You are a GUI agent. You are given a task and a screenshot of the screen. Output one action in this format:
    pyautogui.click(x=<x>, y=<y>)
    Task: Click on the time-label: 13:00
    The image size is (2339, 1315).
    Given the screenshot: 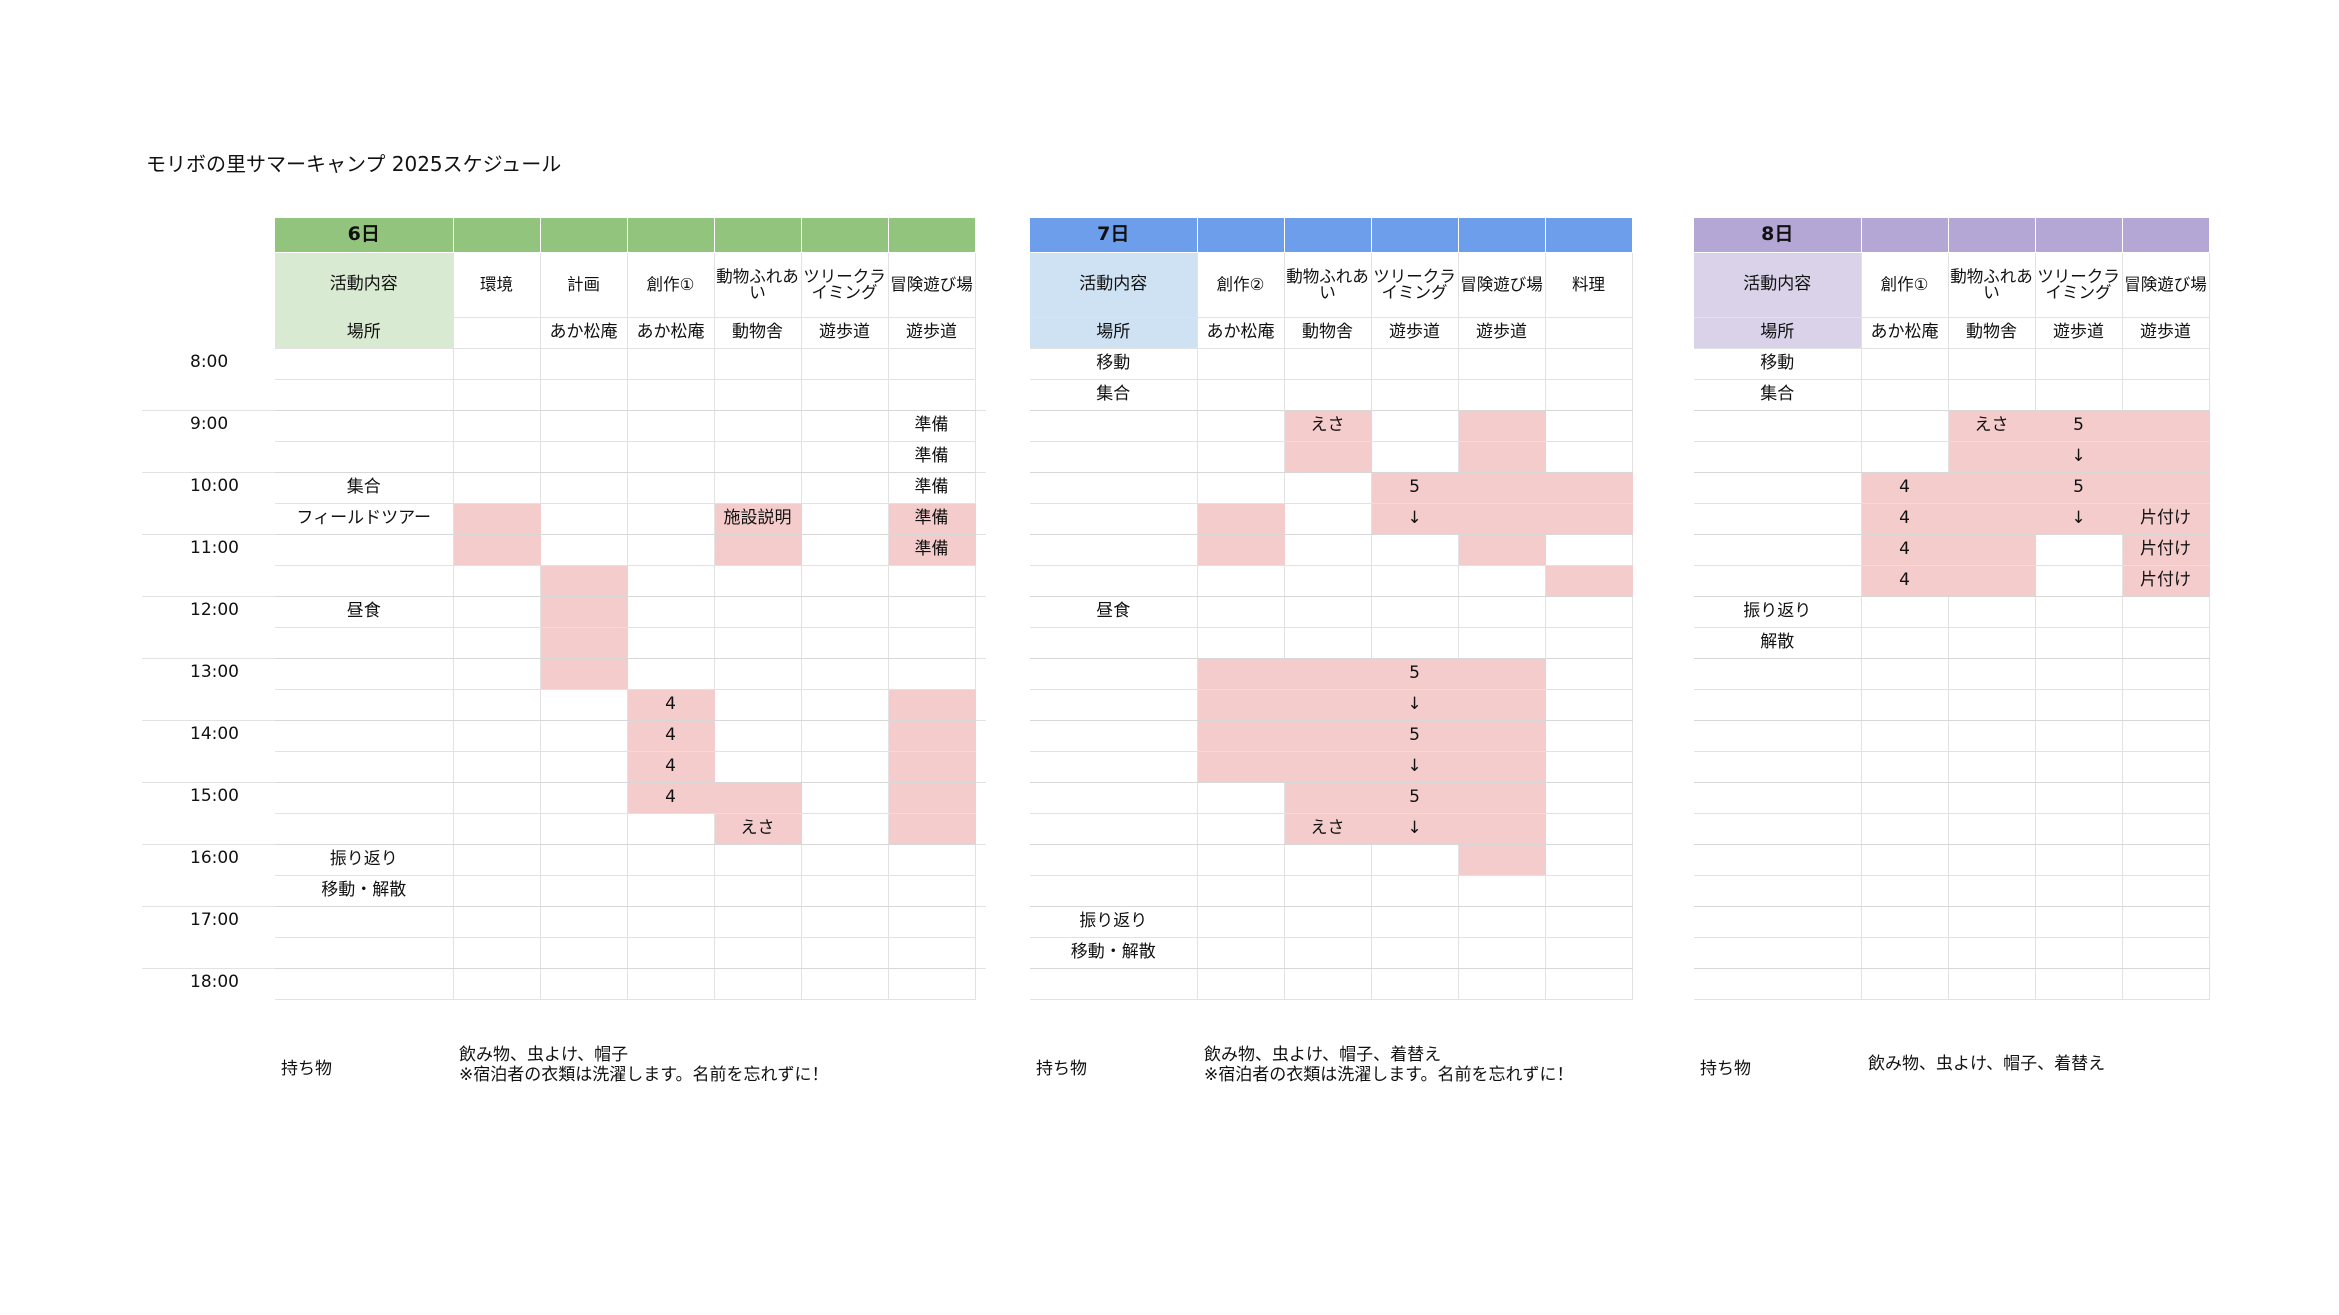 What is the action you would take?
    pyautogui.click(x=214, y=672)
    